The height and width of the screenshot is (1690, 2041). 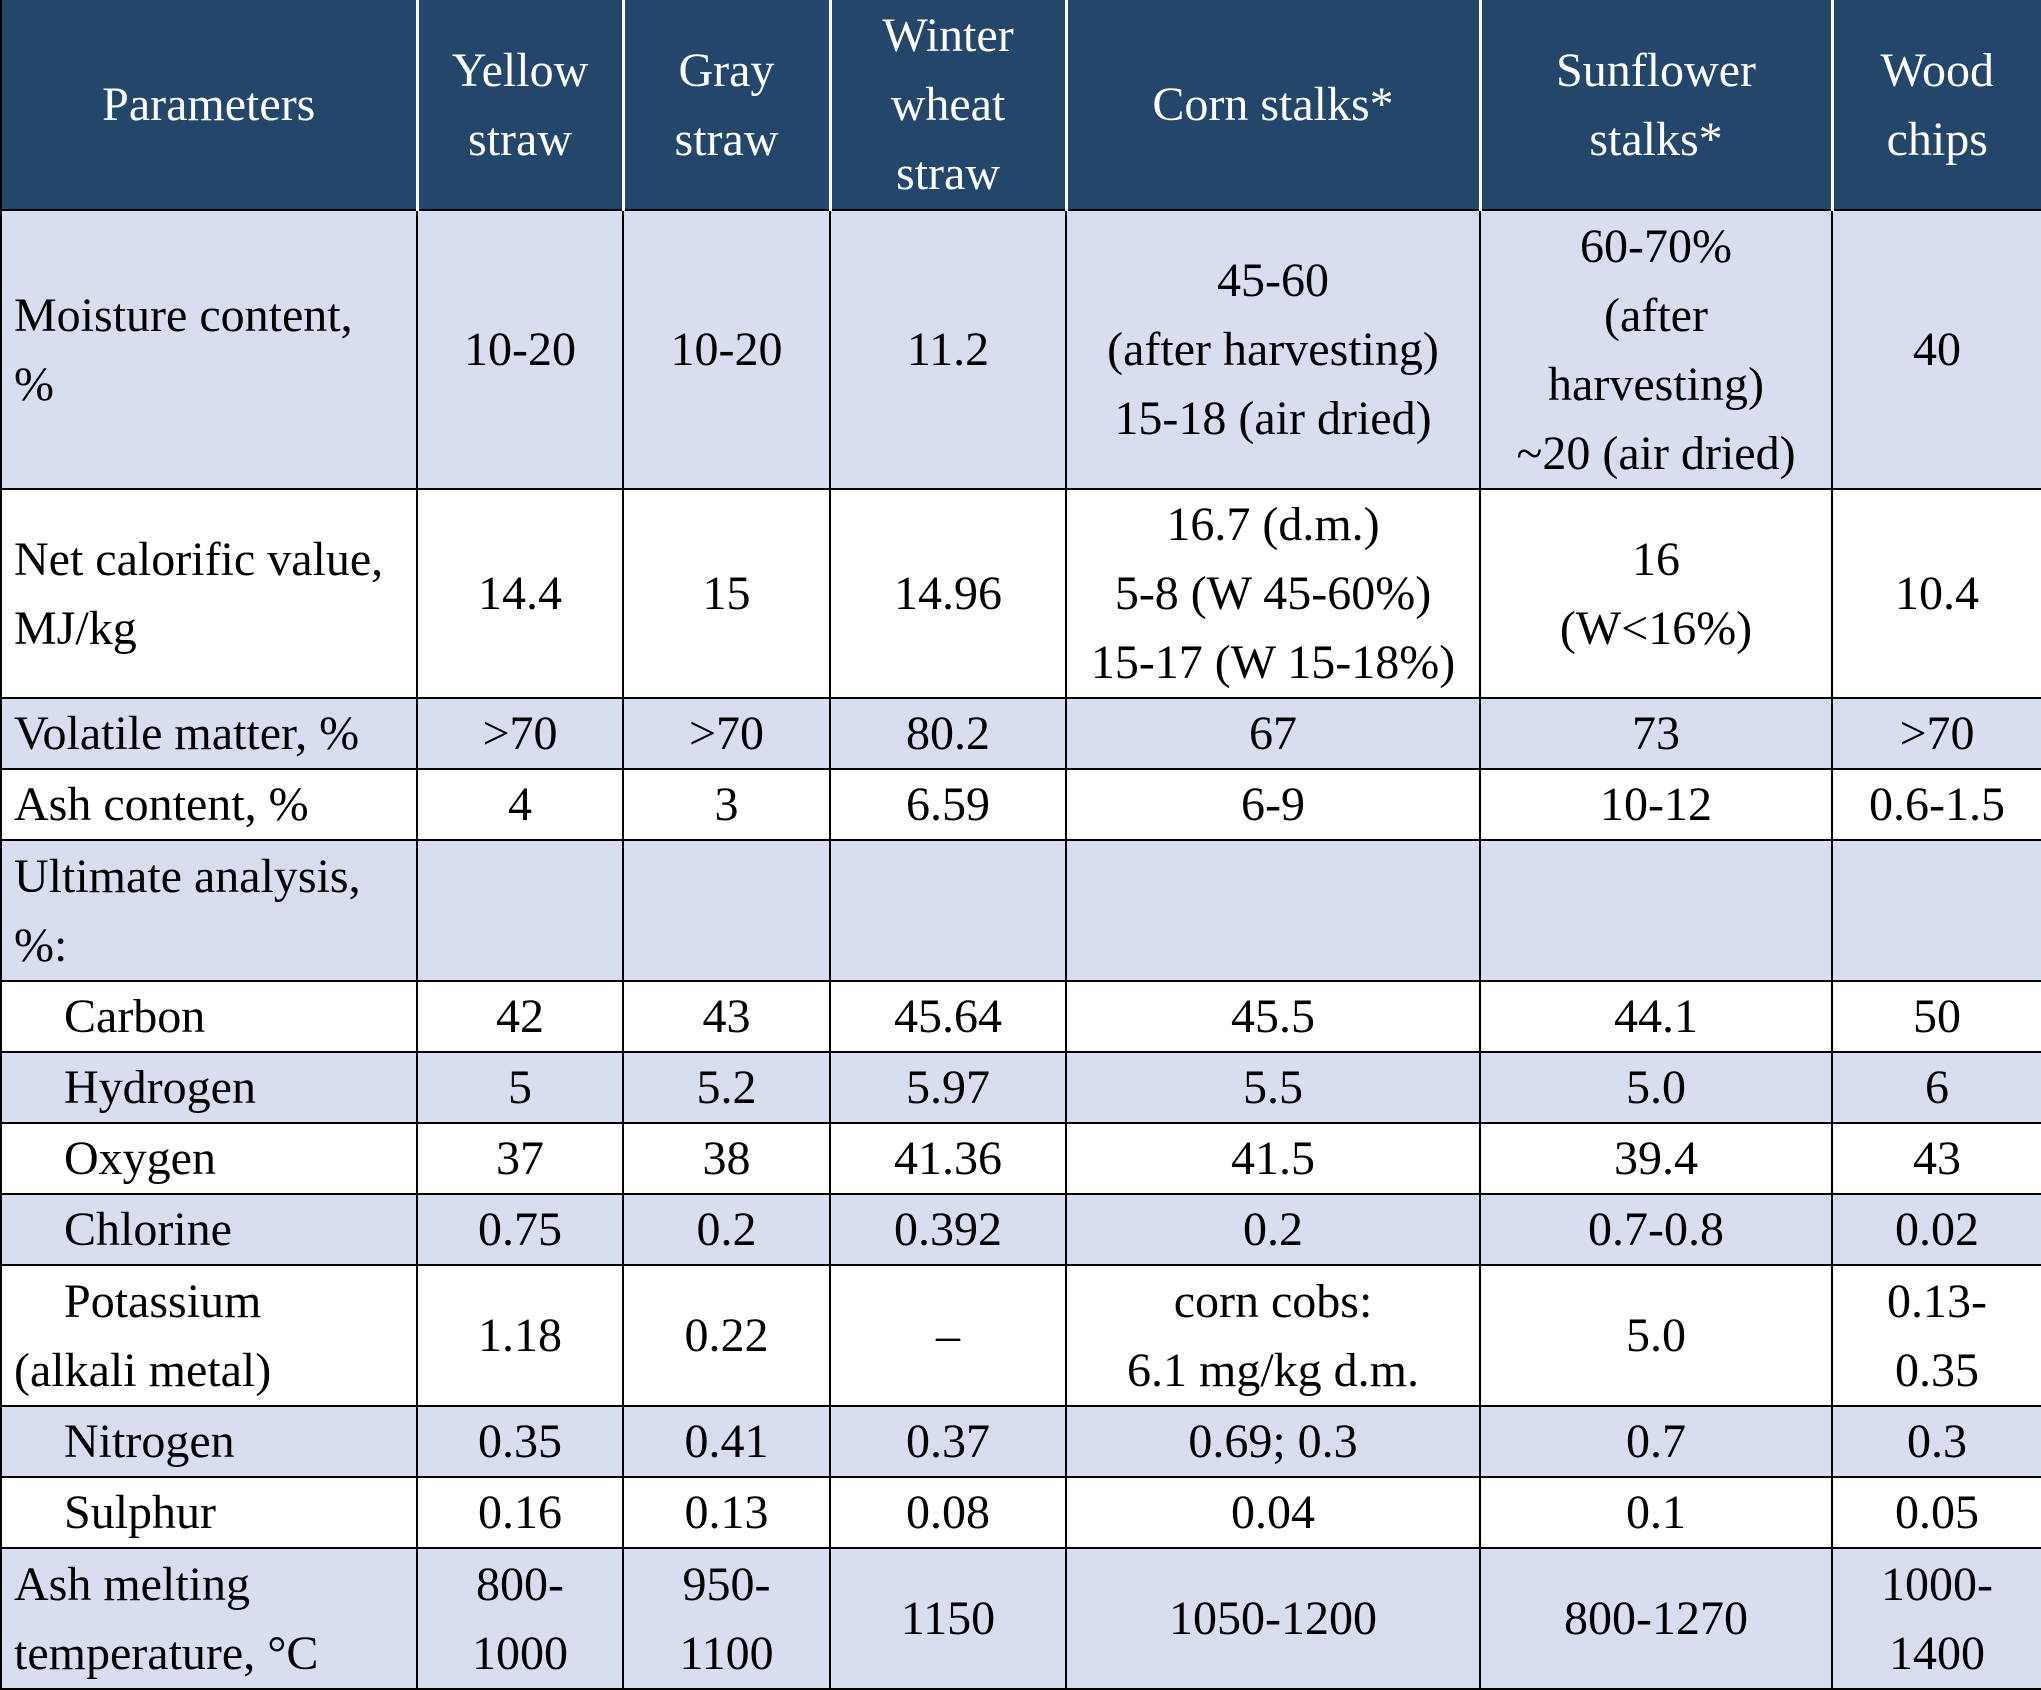 What do you see at coordinates (1936, 1618) in the screenshot?
I see `table-cell: 1000- 1400` at bounding box center [1936, 1618].